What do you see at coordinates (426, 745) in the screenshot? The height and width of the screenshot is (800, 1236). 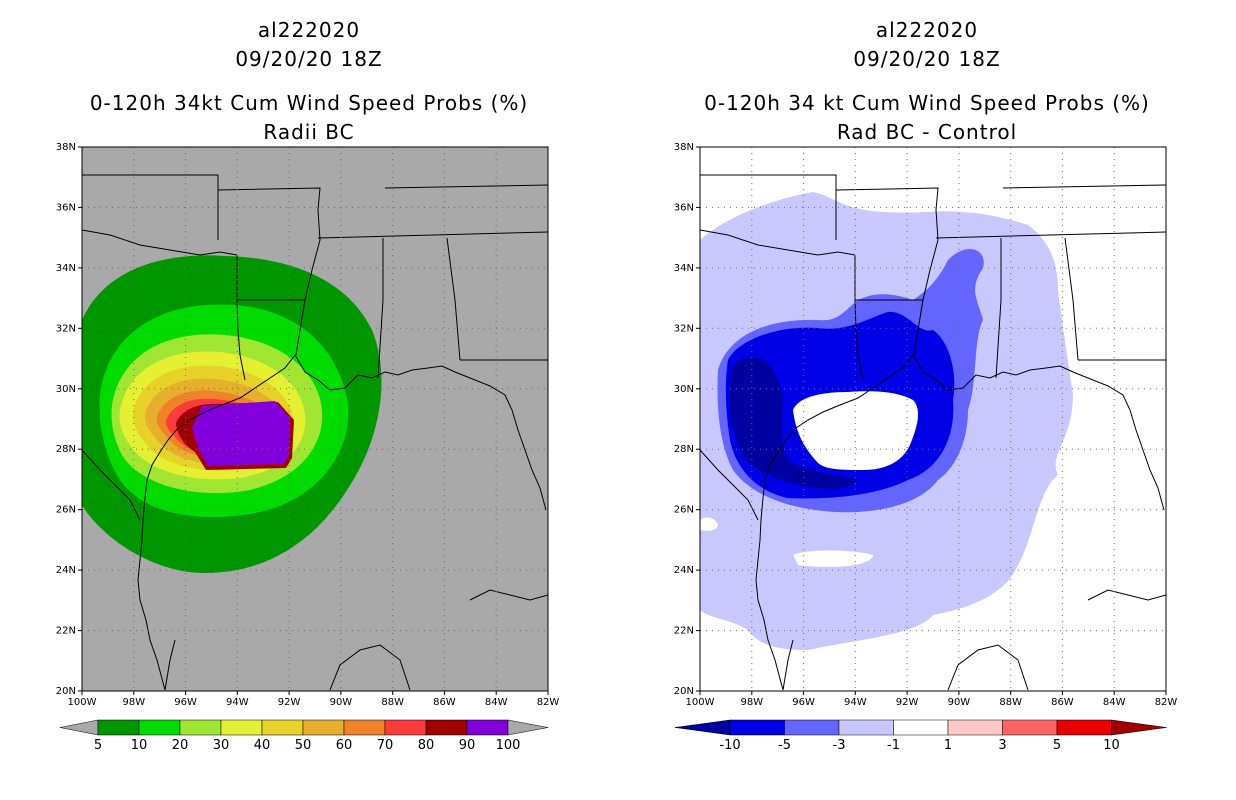 I see `colorbar-label: 80` at bounding box center [426, 745].